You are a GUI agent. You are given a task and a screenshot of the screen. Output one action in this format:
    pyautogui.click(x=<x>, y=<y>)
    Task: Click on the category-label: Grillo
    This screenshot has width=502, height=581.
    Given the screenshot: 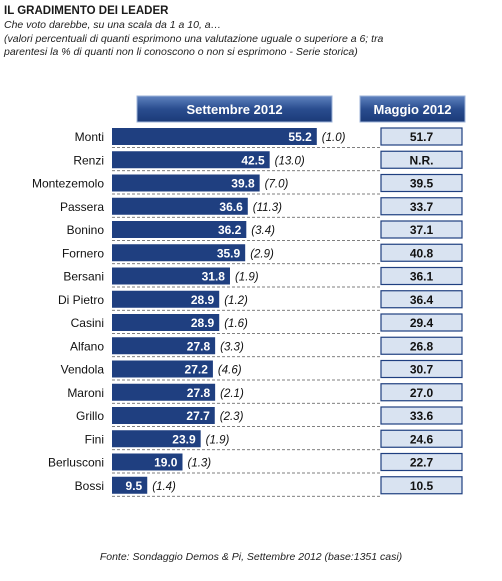 What is the action you would take?
    pyautogui.click(x=90, y=416)
    